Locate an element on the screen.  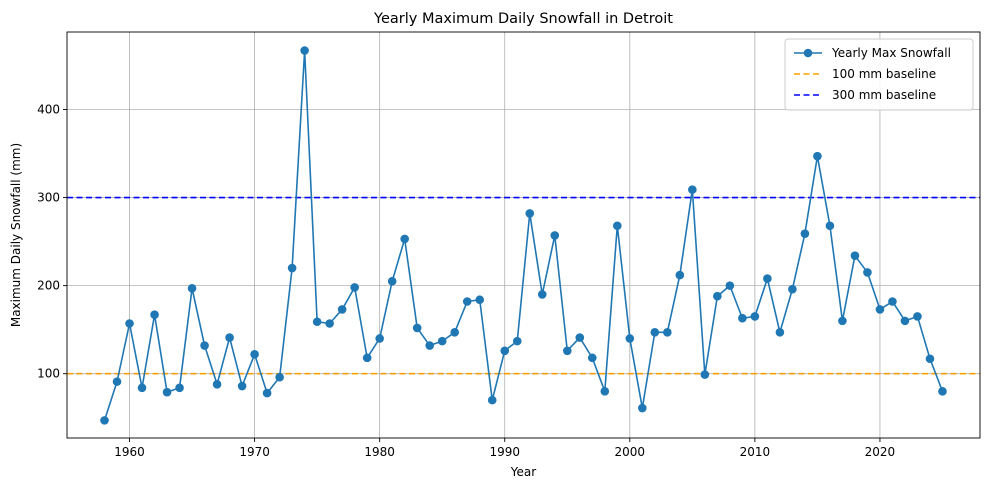
y-tick-label: 400 is located at coordinates (48, 110).